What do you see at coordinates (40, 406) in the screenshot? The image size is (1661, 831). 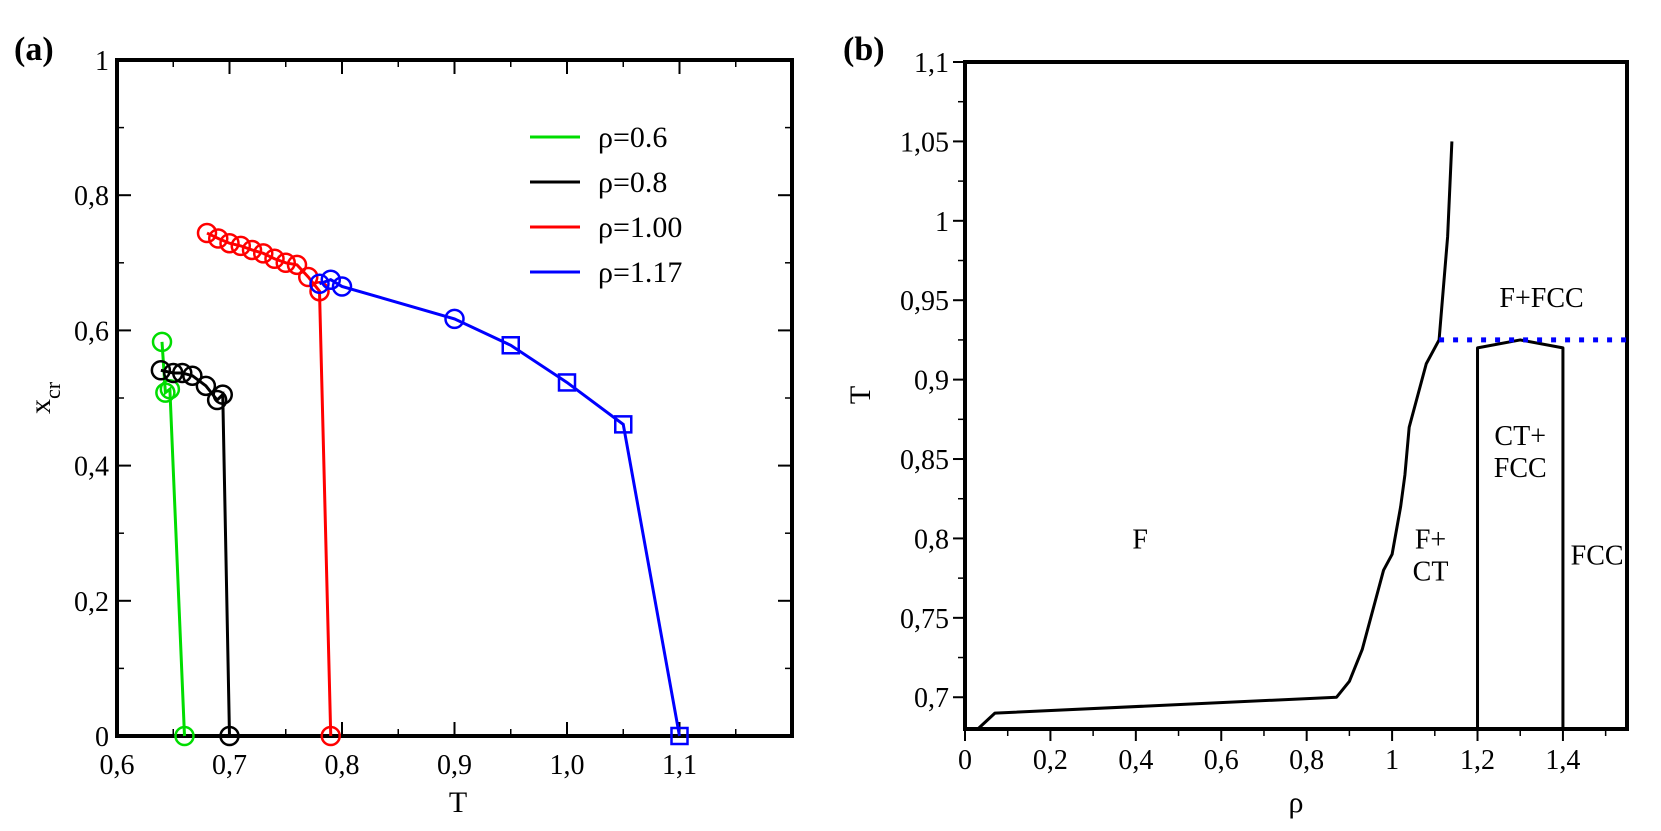 I see `y-axis-title-main: x` at bounding box center [40, 406].